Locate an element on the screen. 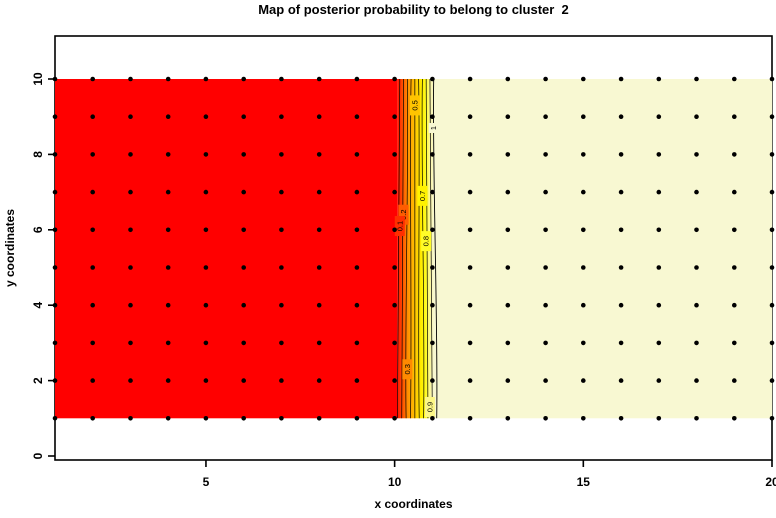 The height and width of the screenshot is (518, 776). x-tick-label: 5 is located at coordinates (206, 482).